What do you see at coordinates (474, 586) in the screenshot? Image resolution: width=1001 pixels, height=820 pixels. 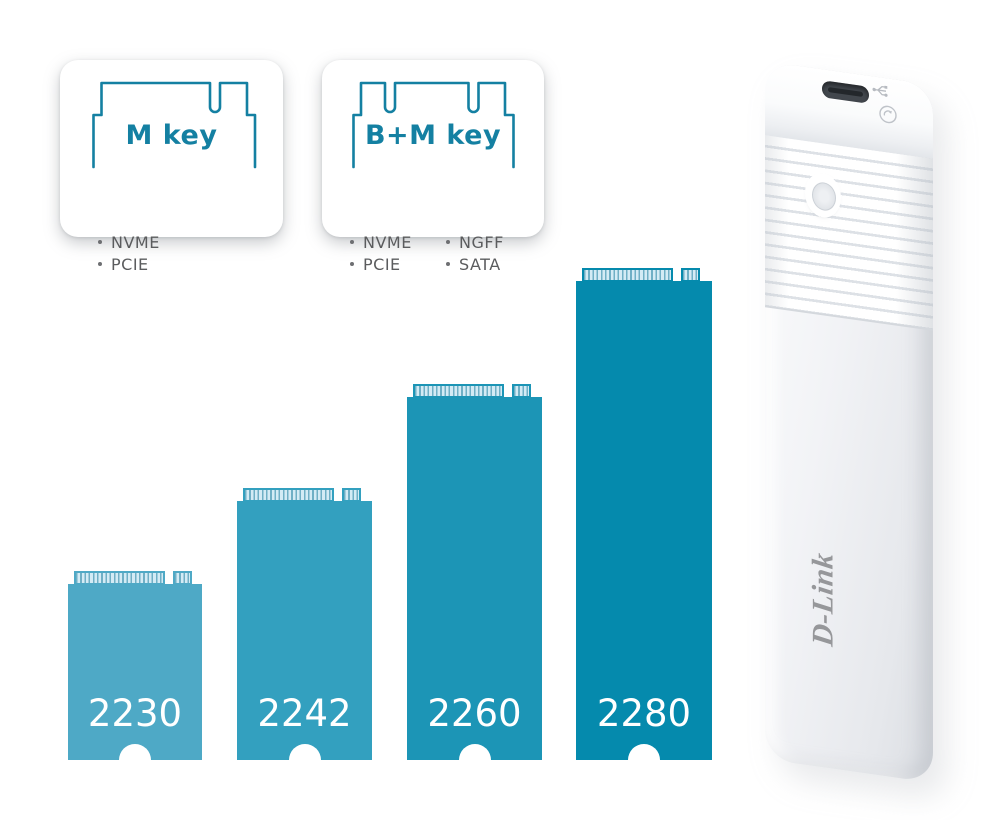 I see `ssd-board: 2260` at bounding box center [474, 586].